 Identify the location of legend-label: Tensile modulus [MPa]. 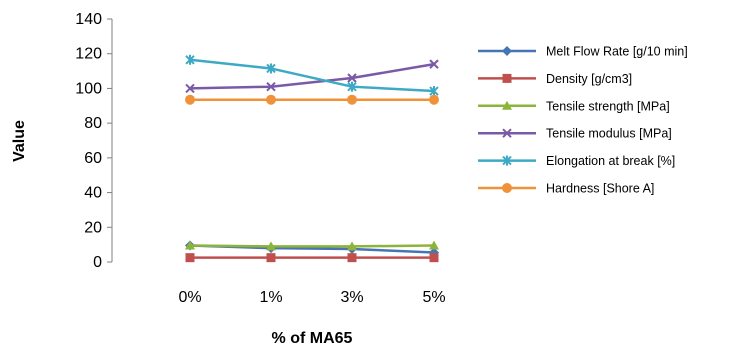
(609, 134).